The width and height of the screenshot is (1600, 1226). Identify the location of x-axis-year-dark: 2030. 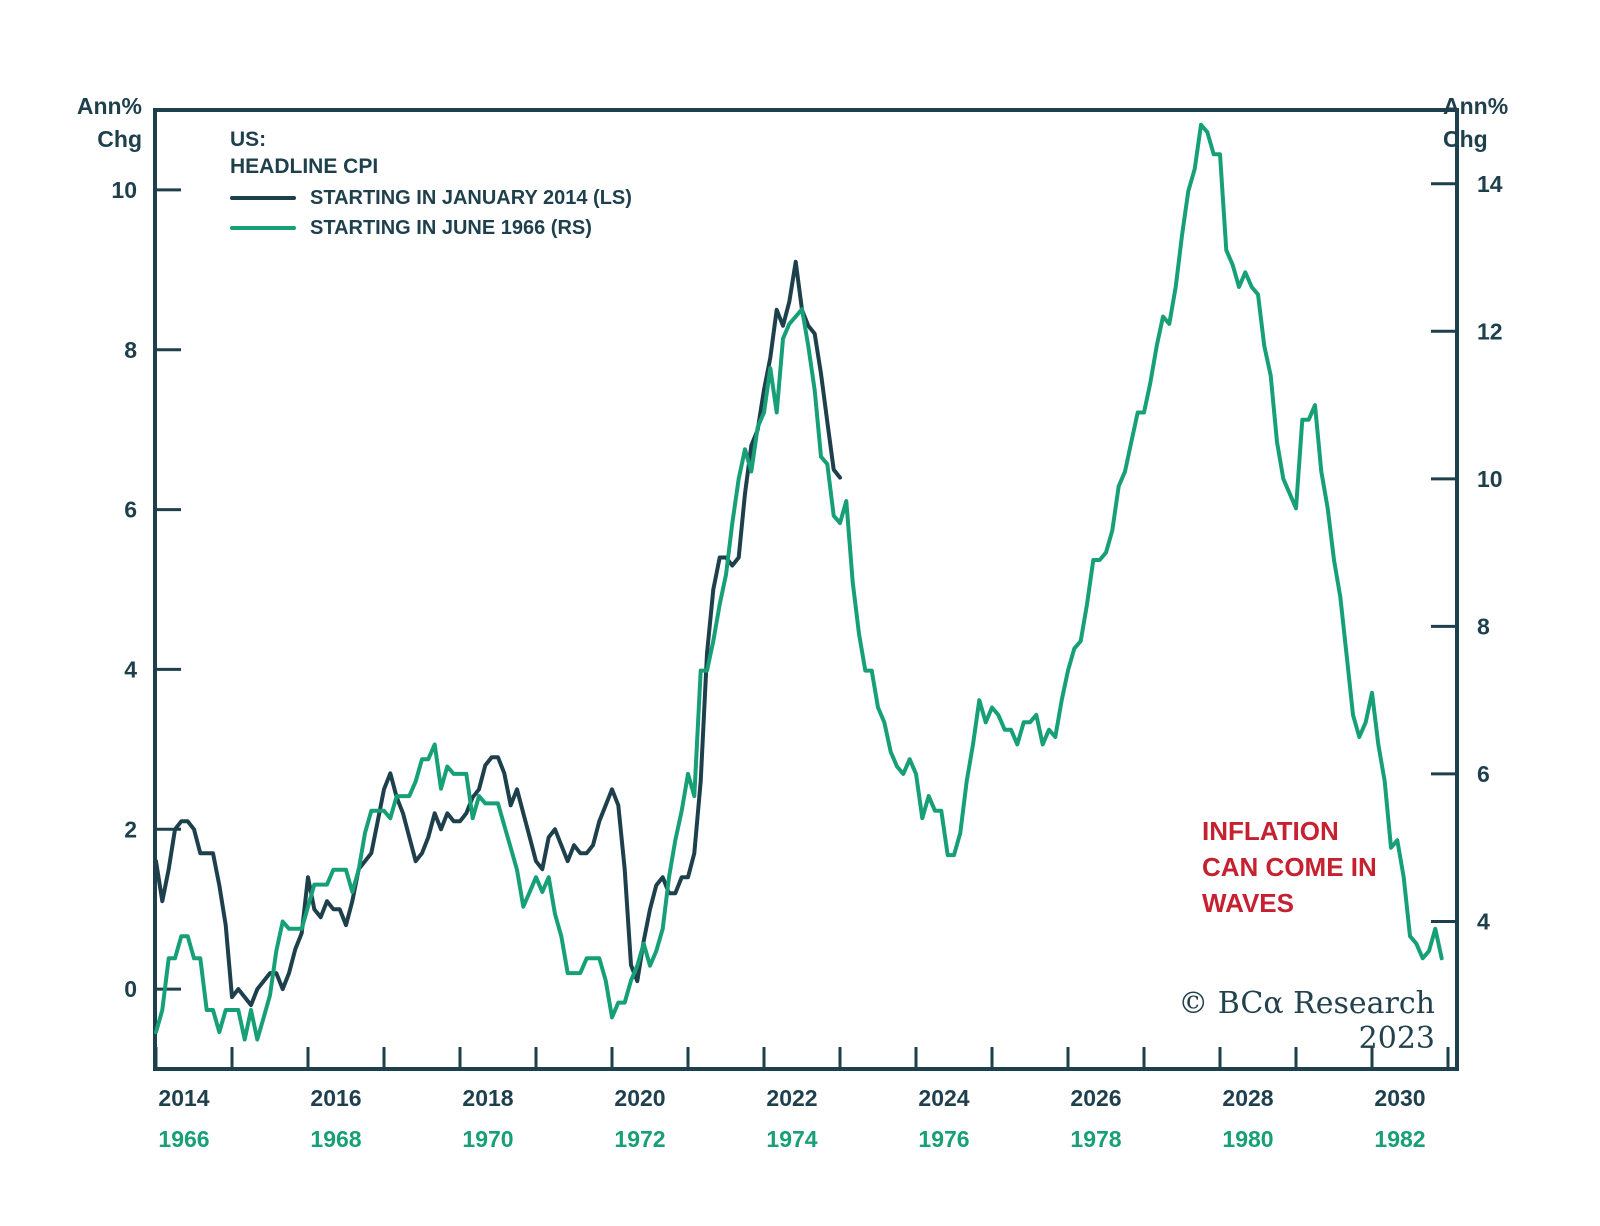
(1399, 1098).